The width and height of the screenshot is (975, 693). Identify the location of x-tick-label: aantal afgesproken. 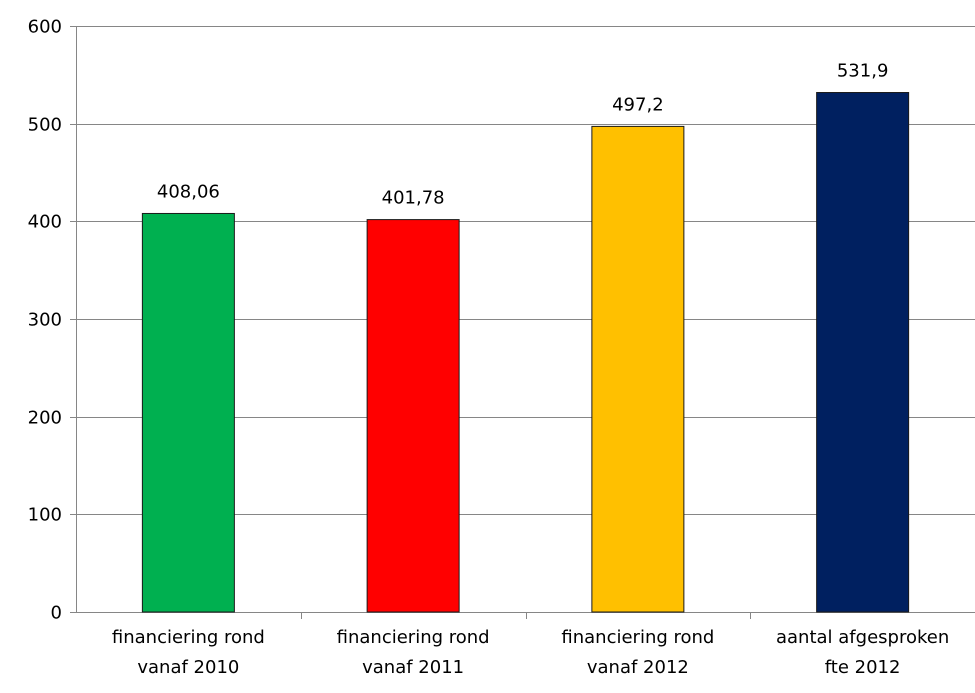
(862, 637).